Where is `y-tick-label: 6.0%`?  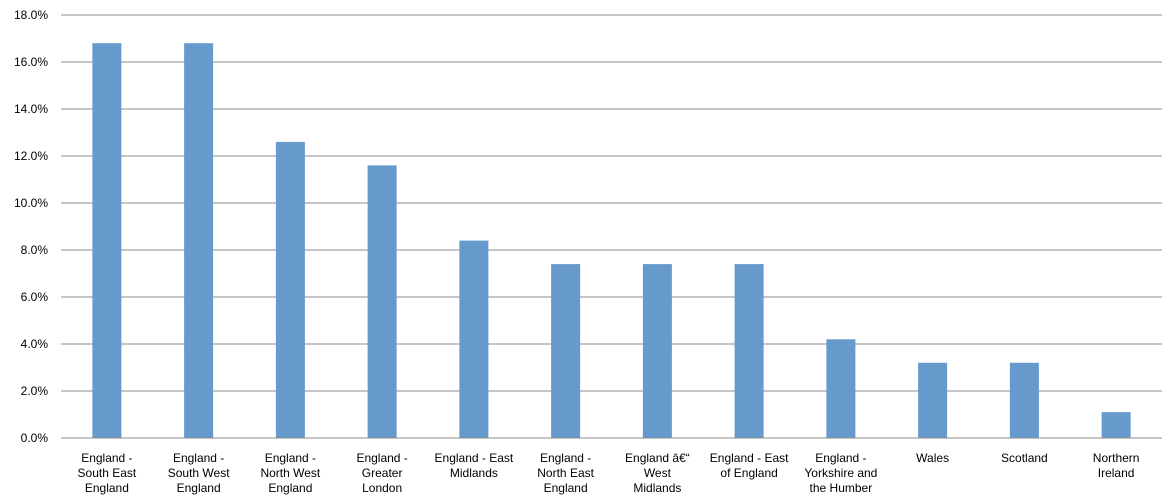
y-tick-label: 6.0% is located at coordinates (35, 297).